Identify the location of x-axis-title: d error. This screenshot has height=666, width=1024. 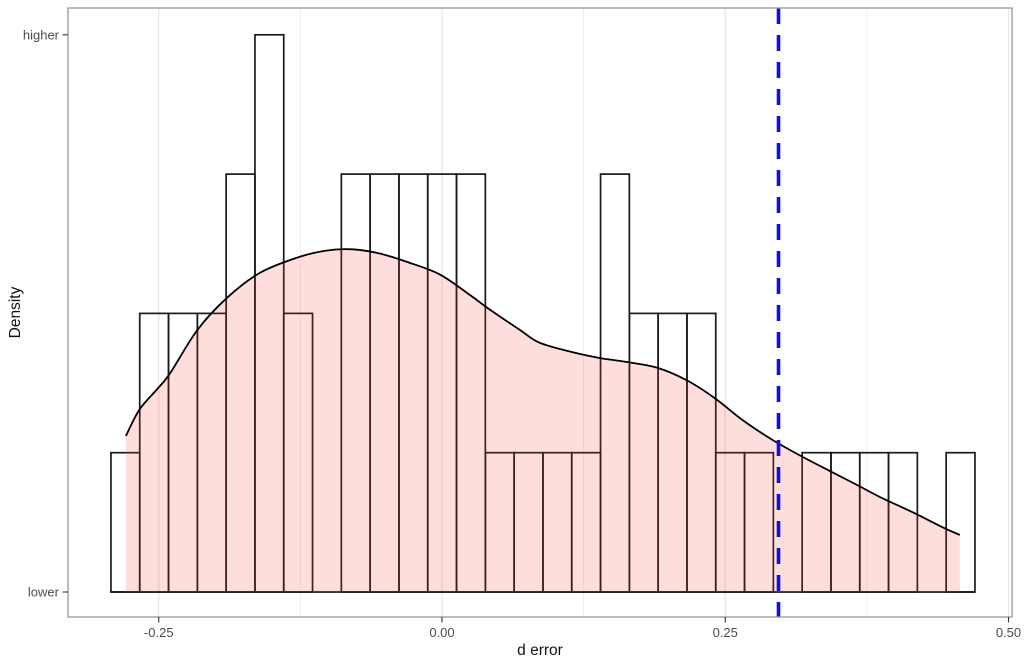
(540, 650).